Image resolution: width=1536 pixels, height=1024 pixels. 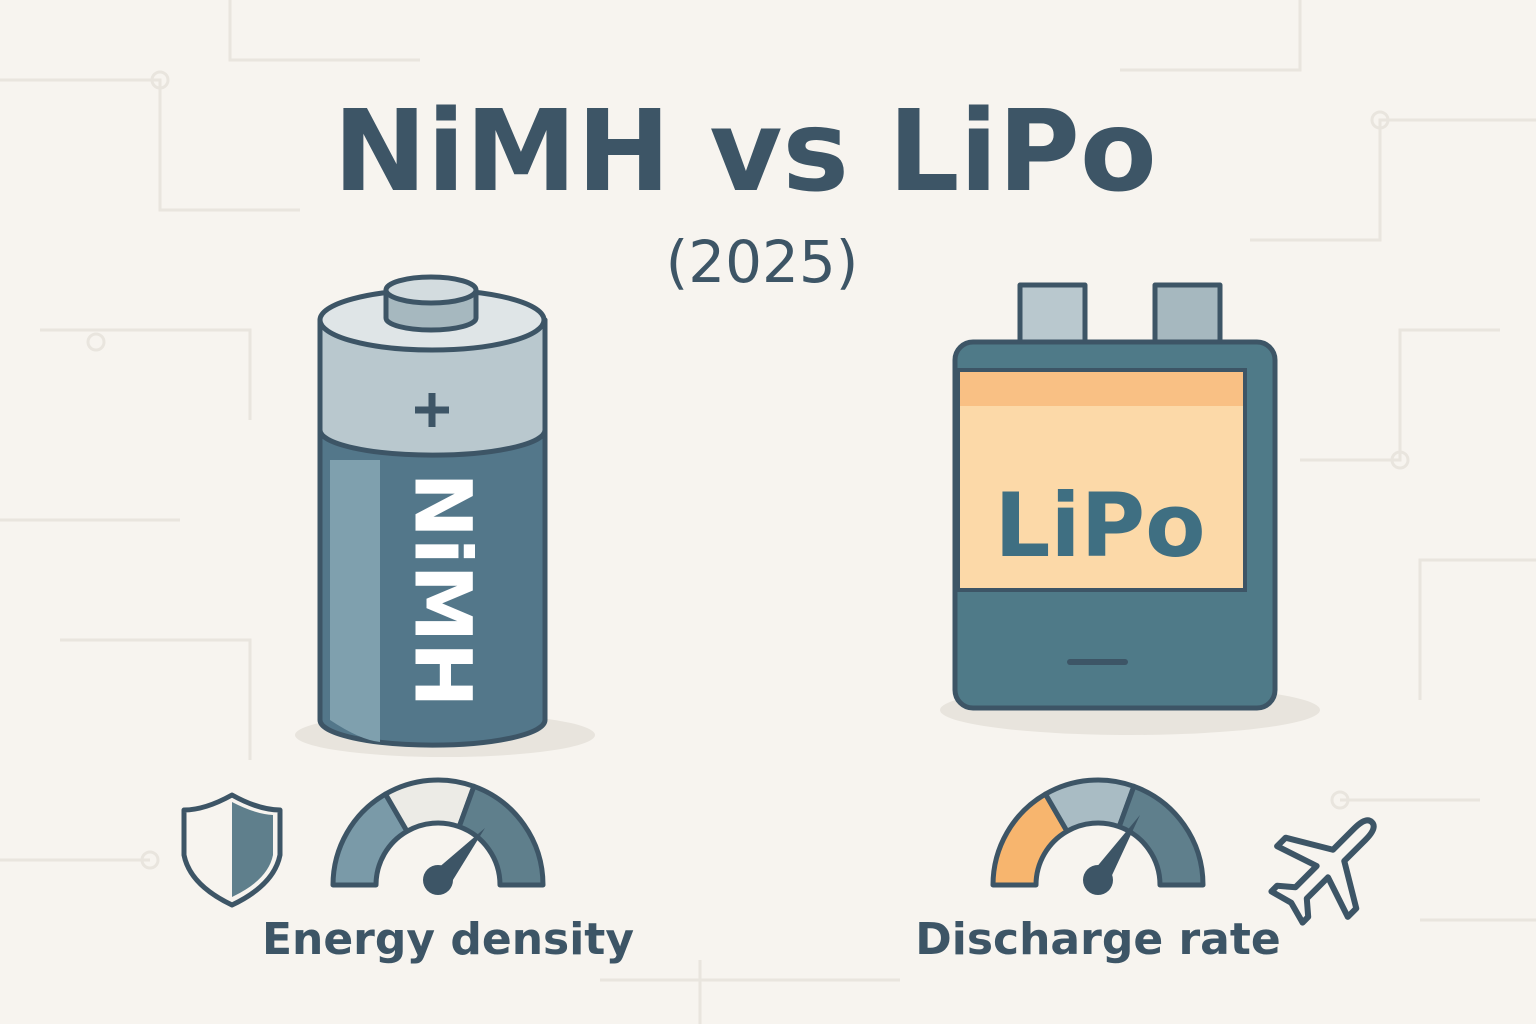 What do you see at coordinates (1322, 871) in the screenshot?
I see `airplane-icon` at bounding box center [1322, 871].